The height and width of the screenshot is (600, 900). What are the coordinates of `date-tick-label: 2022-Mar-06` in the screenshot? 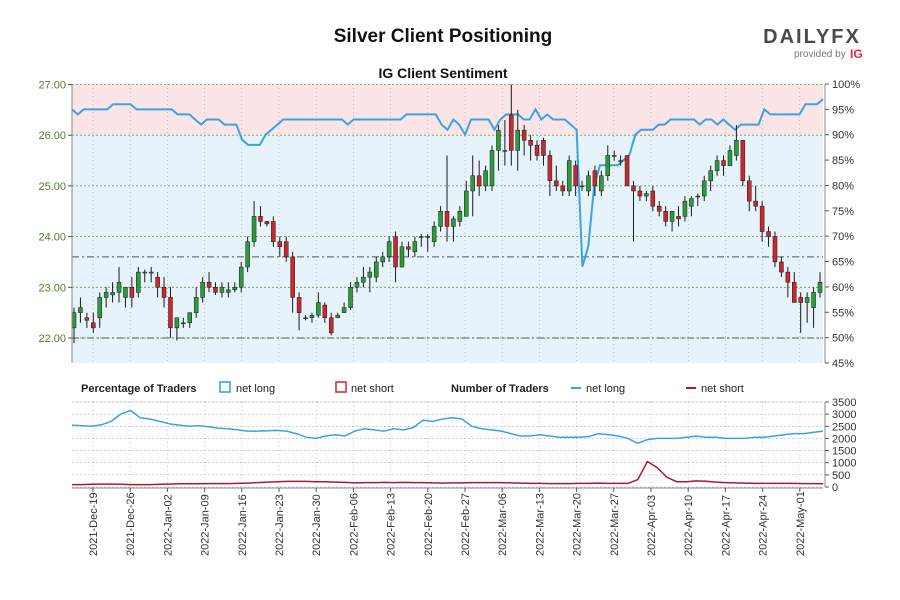 It's located at (503, 524).